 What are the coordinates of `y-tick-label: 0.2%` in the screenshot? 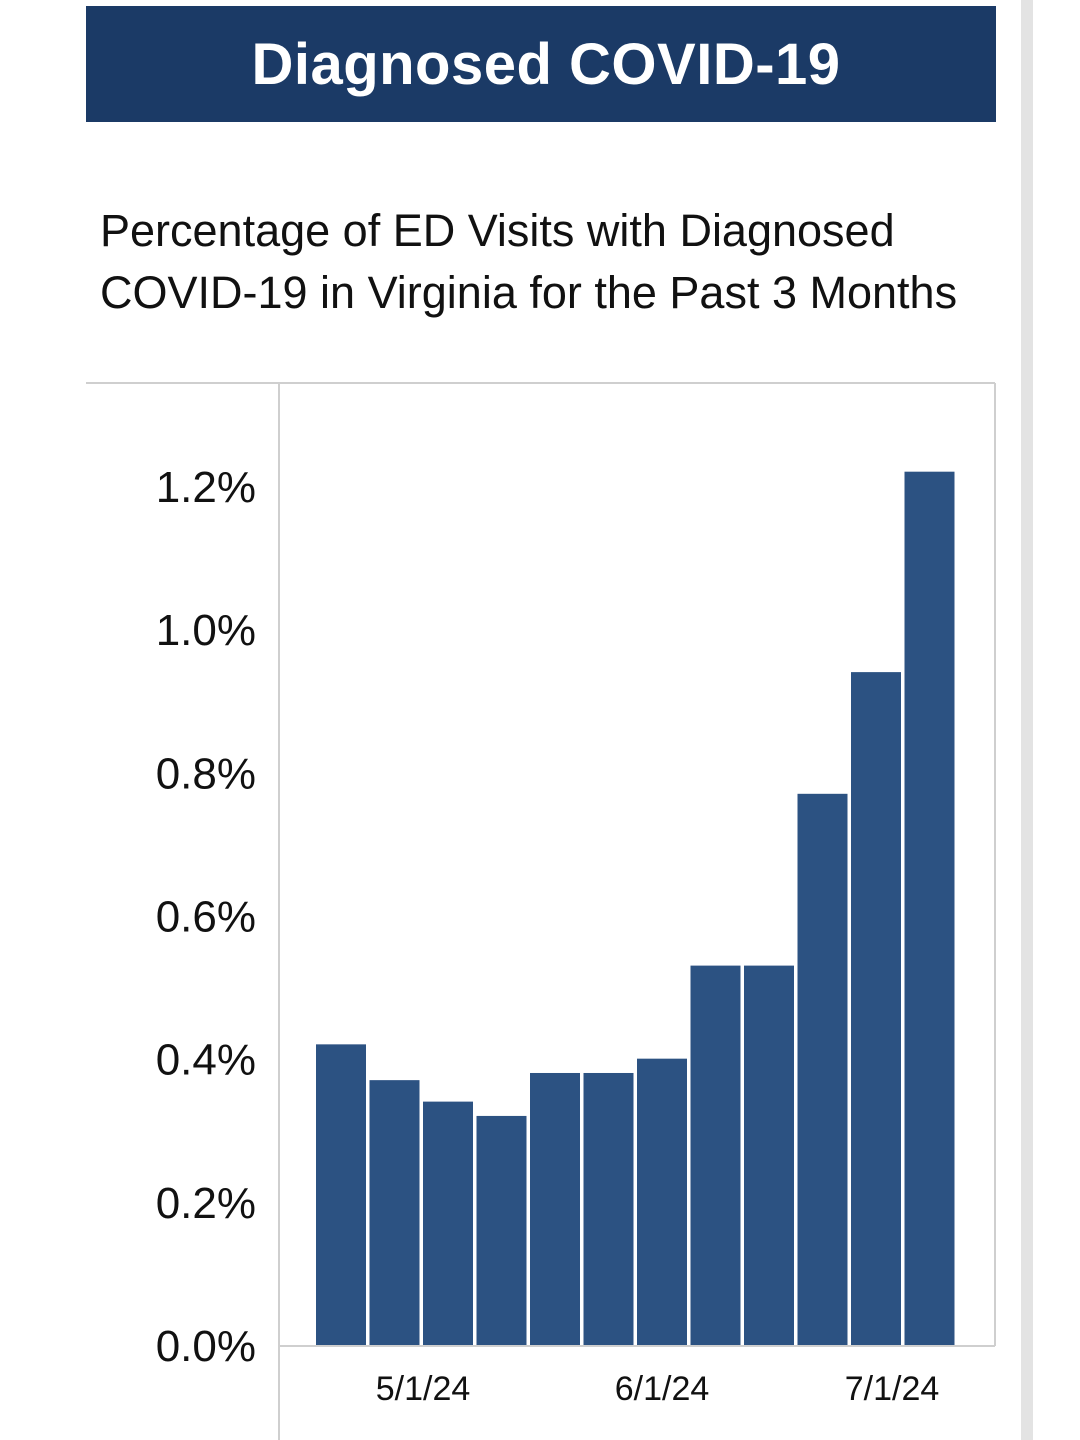 It's located at (206, 1203).